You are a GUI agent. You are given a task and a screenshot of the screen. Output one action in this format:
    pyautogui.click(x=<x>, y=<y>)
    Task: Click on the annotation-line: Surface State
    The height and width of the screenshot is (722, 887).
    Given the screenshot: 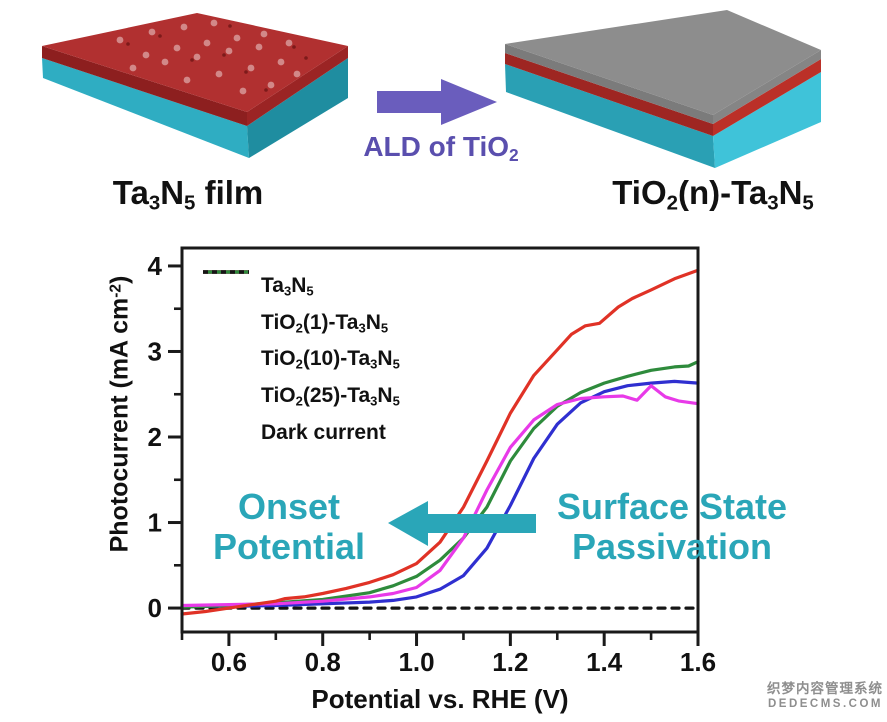 What is the action you would take?
    pyautogui.click(x=672, y=506)
    